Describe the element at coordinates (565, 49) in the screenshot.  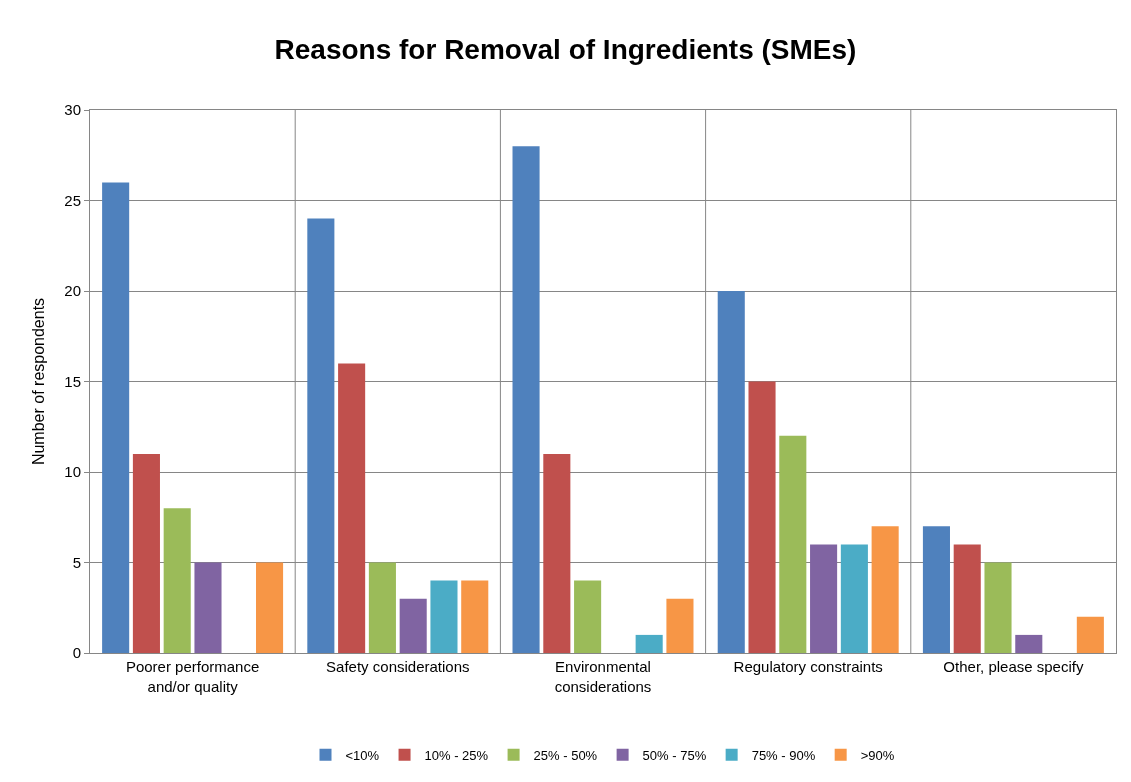
I see `chart-title: Reasons for Removal of Ingredients (SMEs)` at that location.